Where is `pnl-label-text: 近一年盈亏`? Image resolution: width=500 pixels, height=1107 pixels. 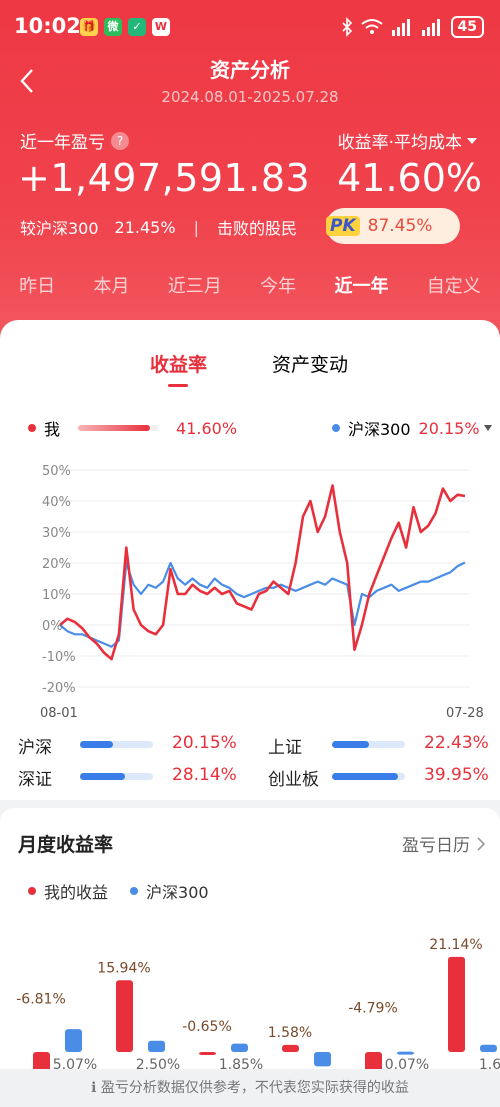
pnl-label-text: 近一年盈亏 is located at coordinates (62, 143).